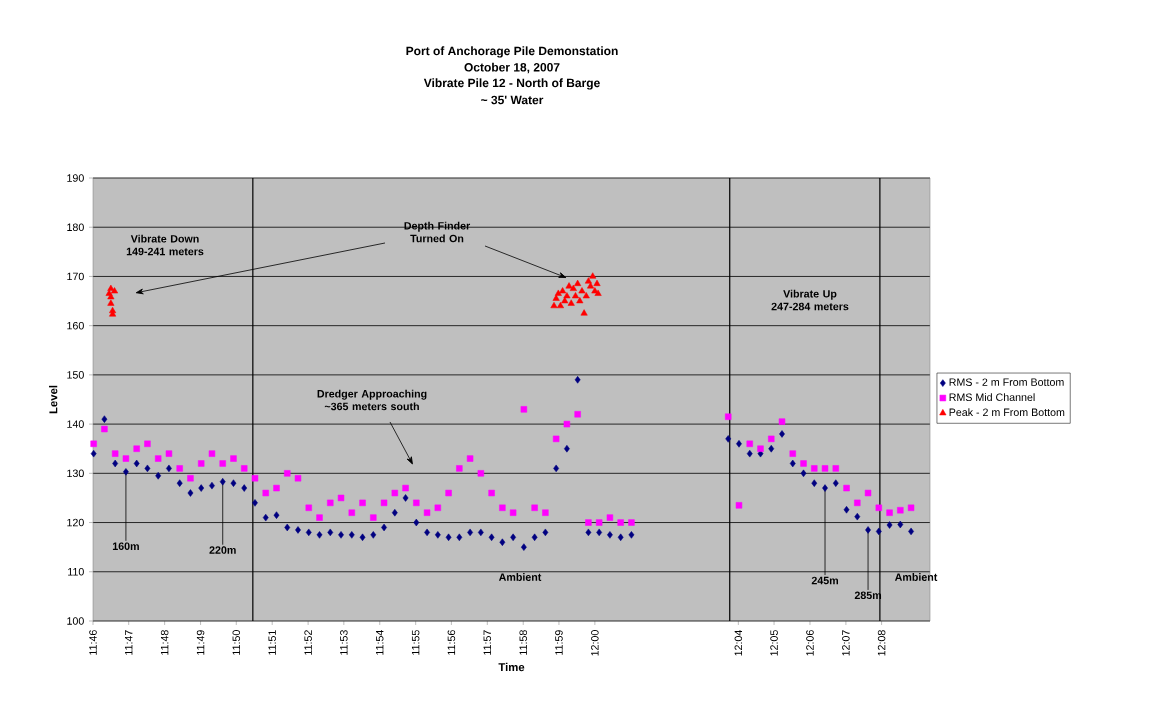 The width and height of the screenshot is (1153, 717). What do you see at coordinates (272, 642) in the screenshot?
I see `x-tick-label: 11:51` at bounding box center [272, 642].